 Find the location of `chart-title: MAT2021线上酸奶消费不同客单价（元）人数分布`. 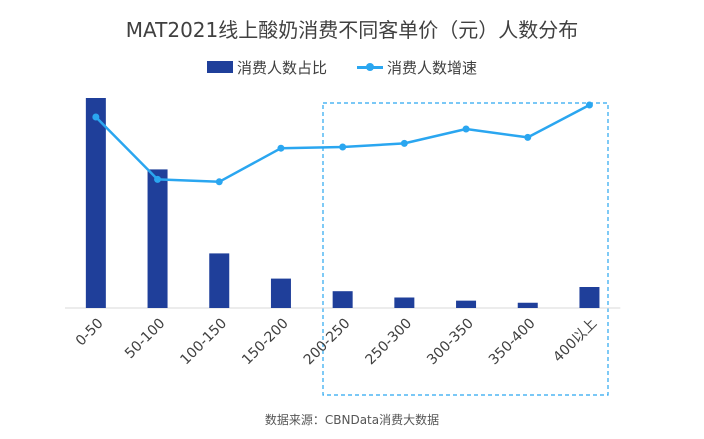

chart-title: MAT2021线上酸奶消费不同客单价（元）人数分布 is located at coordinates (352, 30).